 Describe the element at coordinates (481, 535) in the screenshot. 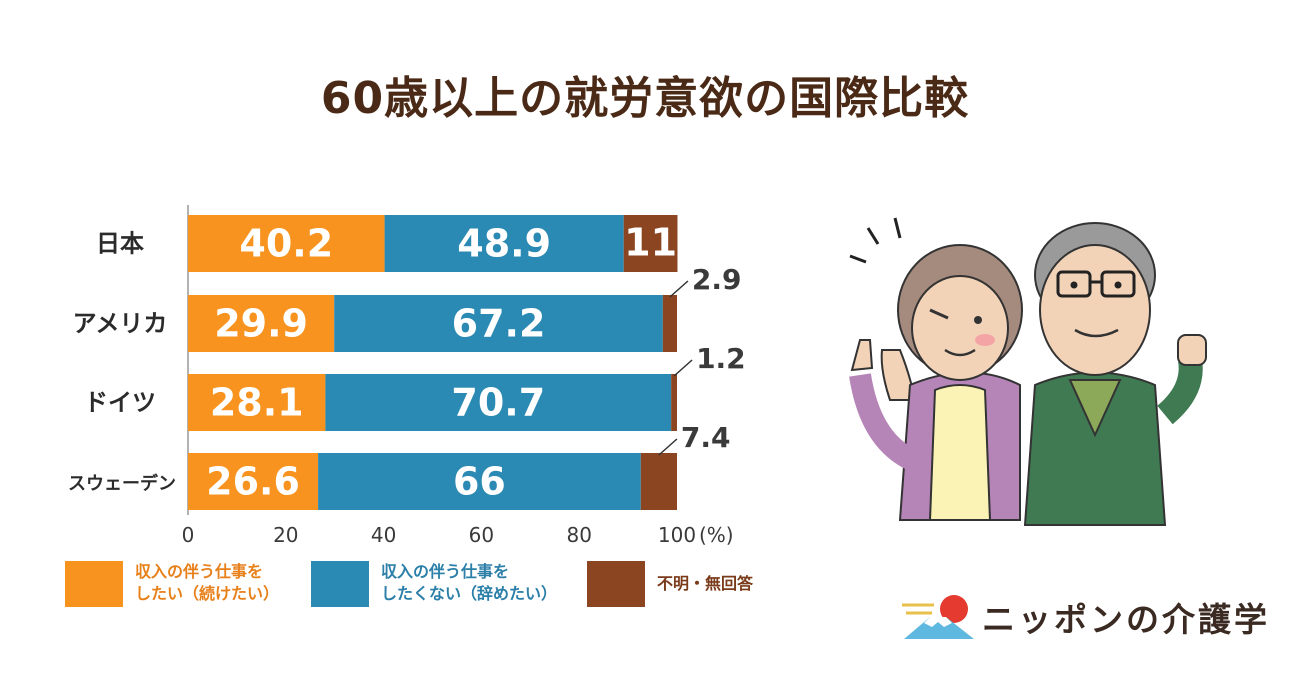

I see `x-tick-label: 60` at that location.